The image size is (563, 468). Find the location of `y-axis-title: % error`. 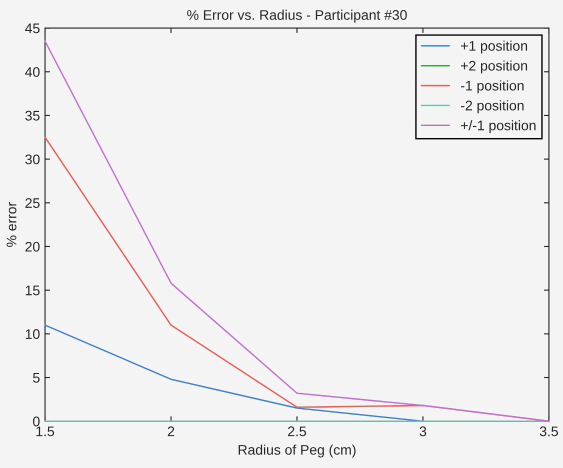

y-axis-title: % error is located at coordinates (11, 224).